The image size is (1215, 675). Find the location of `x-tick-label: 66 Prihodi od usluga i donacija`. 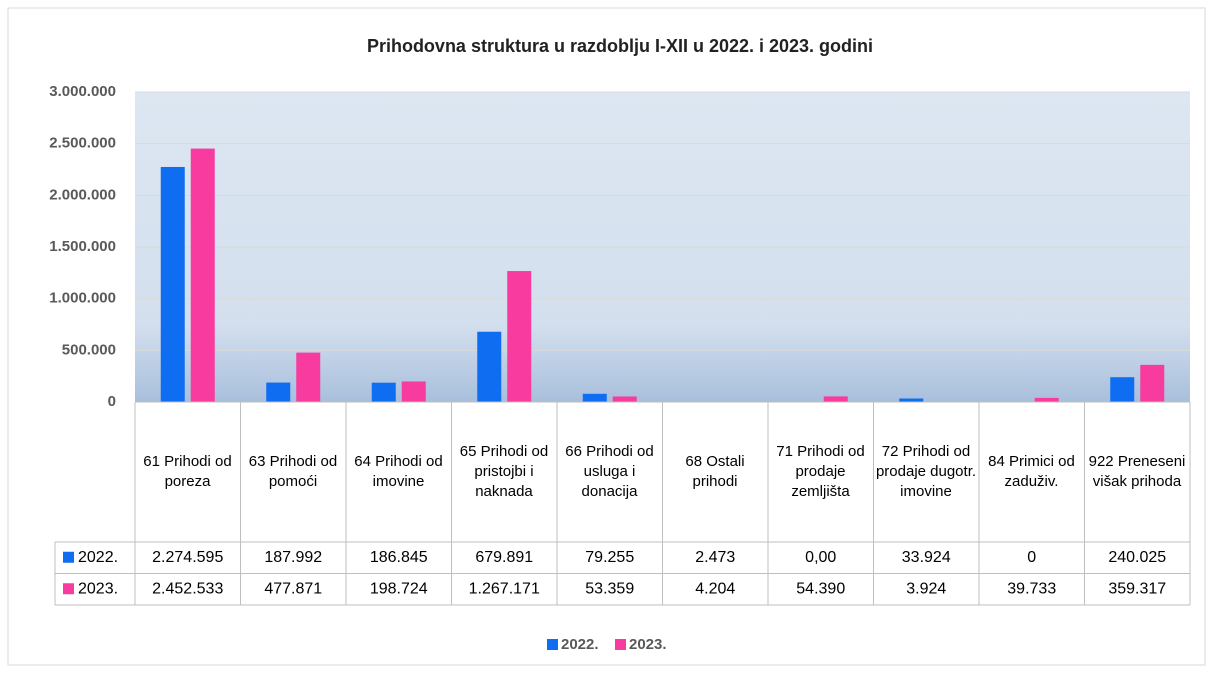

x-tick-label: 66 Prihodi od usluga i donacija is located at coordinates (609, 471).